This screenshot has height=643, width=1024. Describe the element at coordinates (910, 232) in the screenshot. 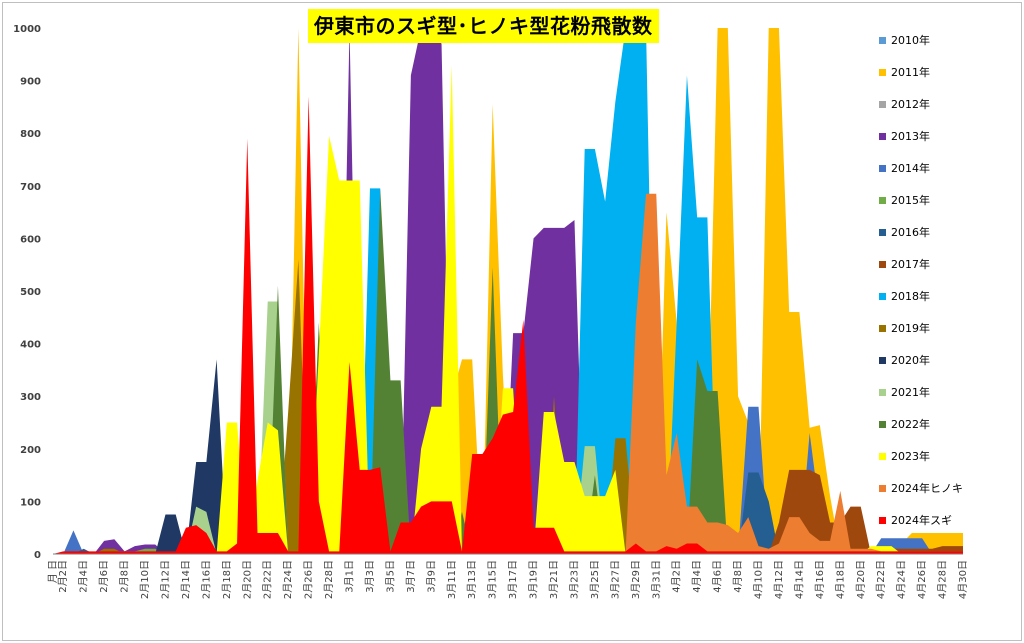

I see `legend-label-7: 2016年` at that location.